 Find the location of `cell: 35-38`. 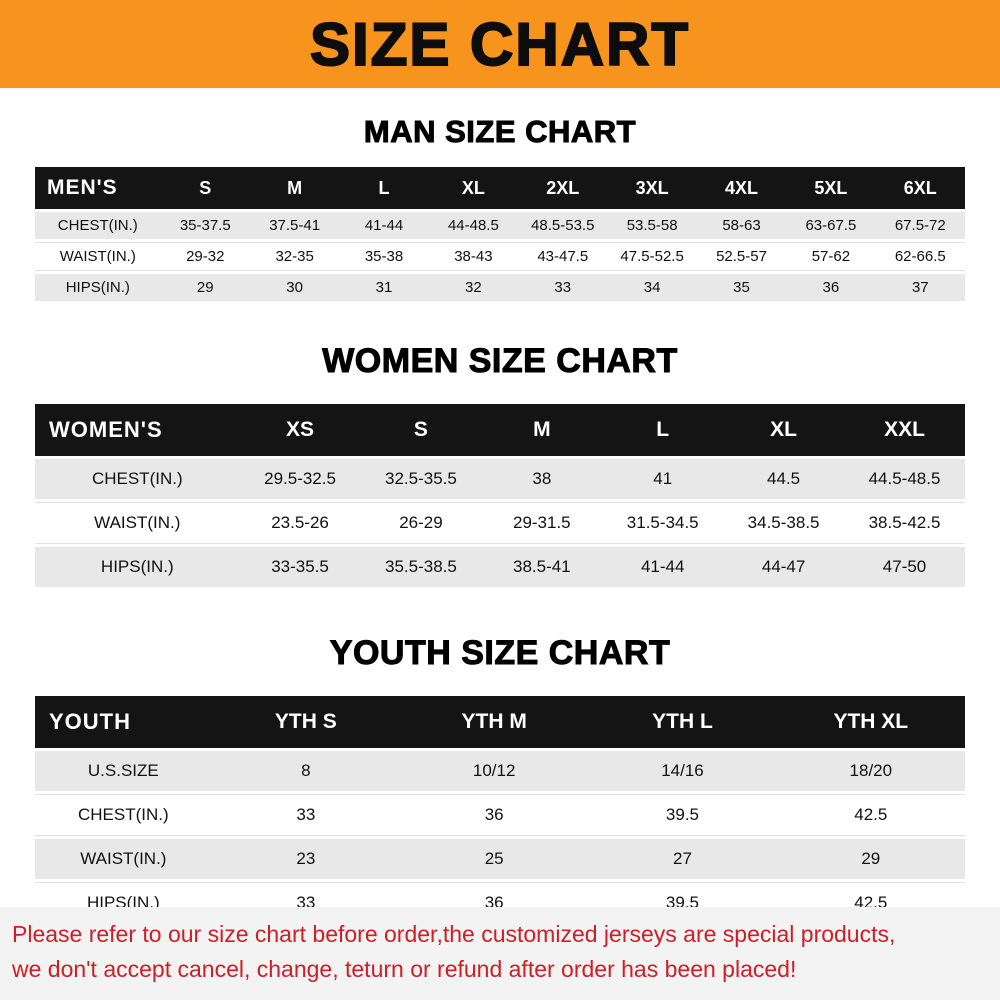

cell: 35-38 is located at coordinates (384, 256).